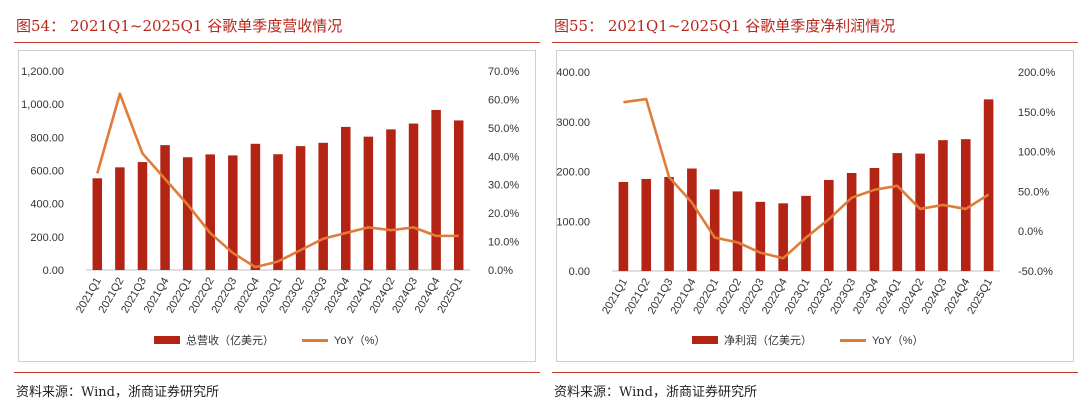  I want to click on right-axis-tick-label: 20.0%, so click(503, 214).